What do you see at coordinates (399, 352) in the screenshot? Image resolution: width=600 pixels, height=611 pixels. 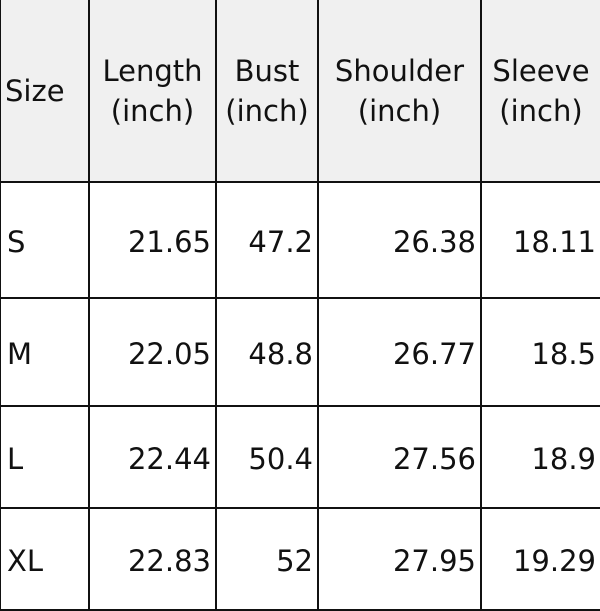 I see `cell-shoulder: 26.77` at bounding box center [399, 352].